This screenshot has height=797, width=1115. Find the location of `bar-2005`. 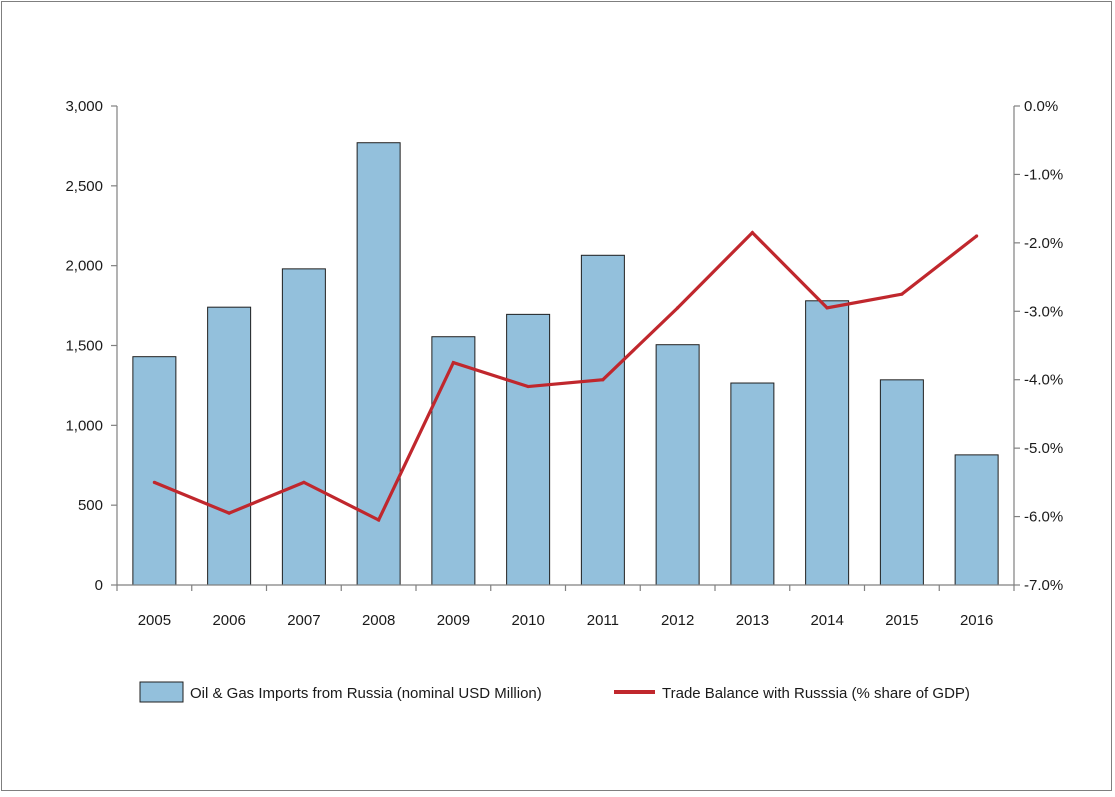

bar-2005 is located at coordinates (154, 471).